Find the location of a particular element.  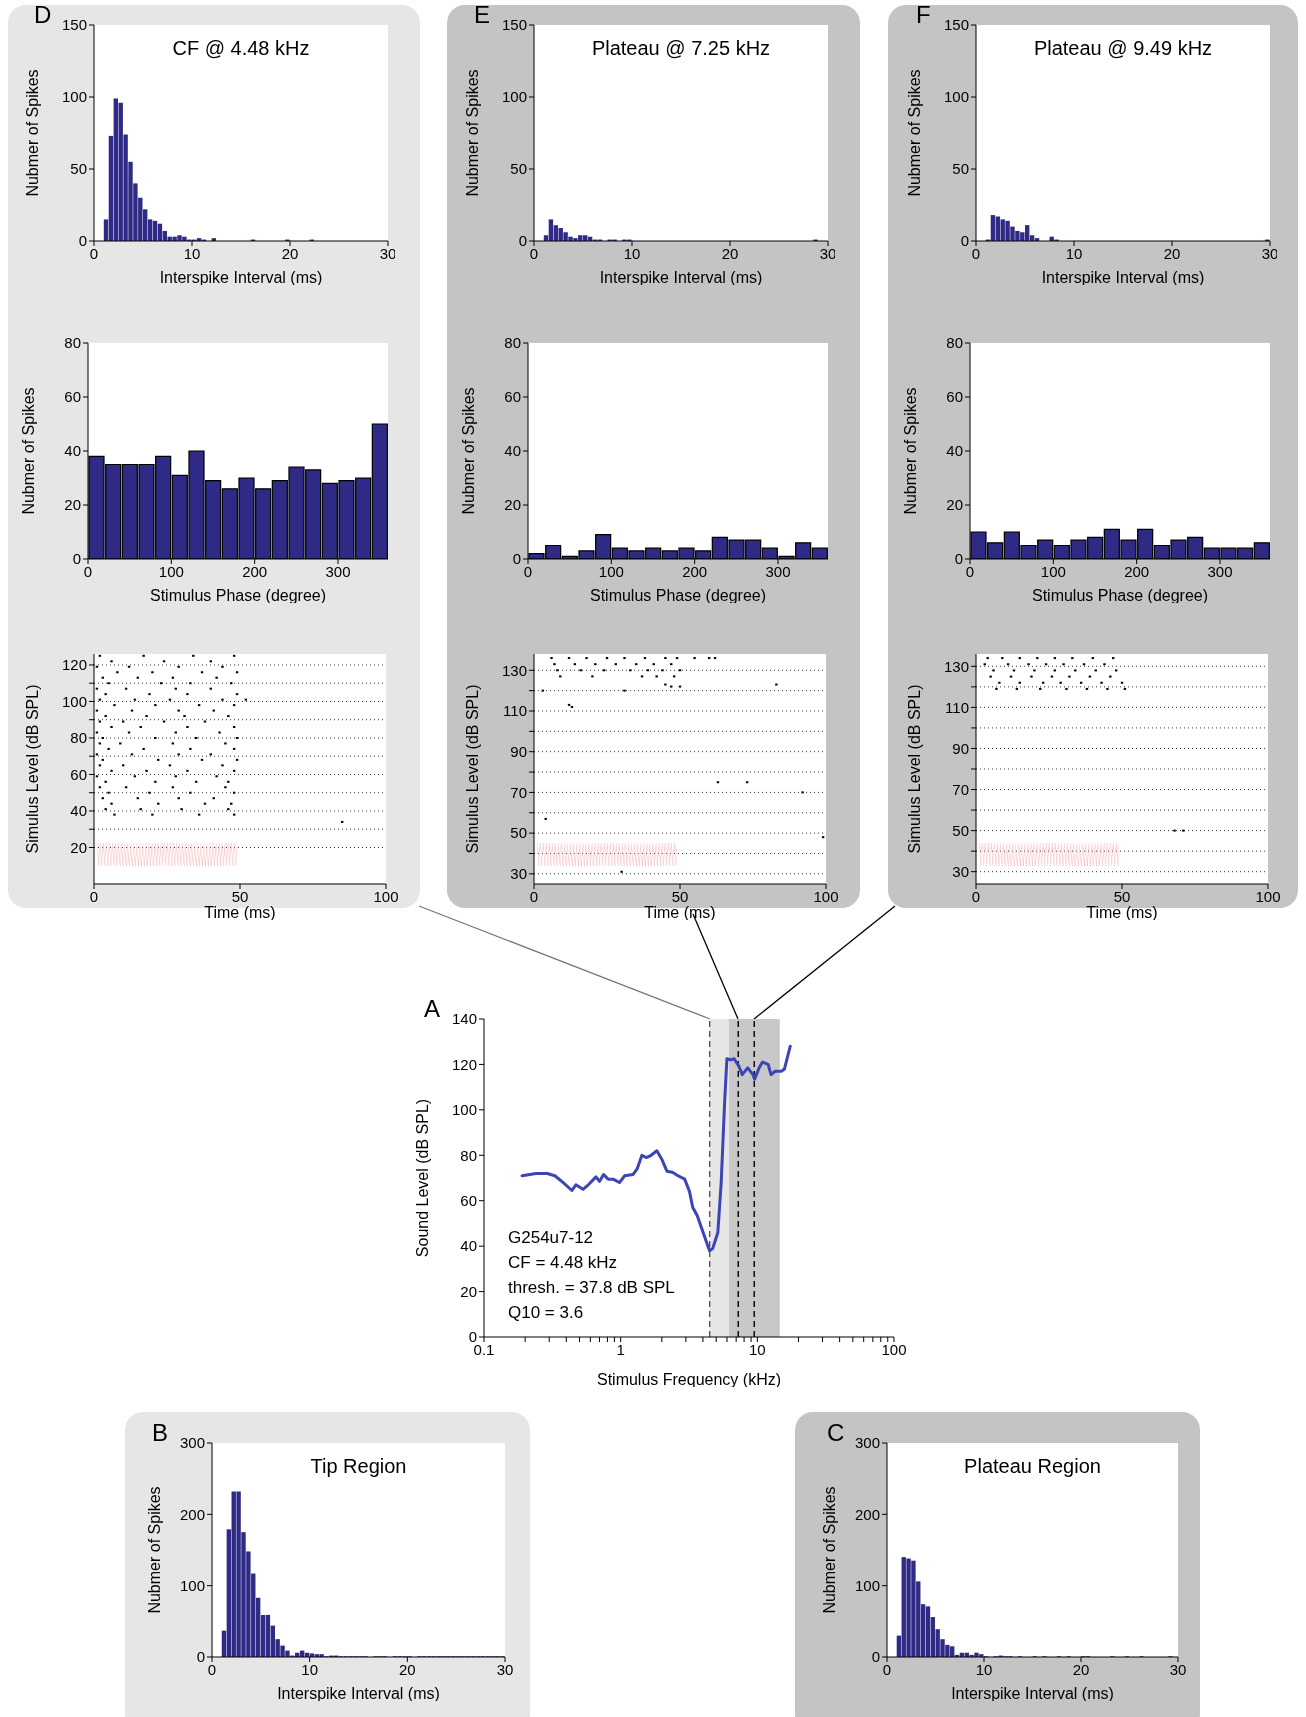

text: Plateau @ 9.49 kHz is located at coordinates (1123, 48).